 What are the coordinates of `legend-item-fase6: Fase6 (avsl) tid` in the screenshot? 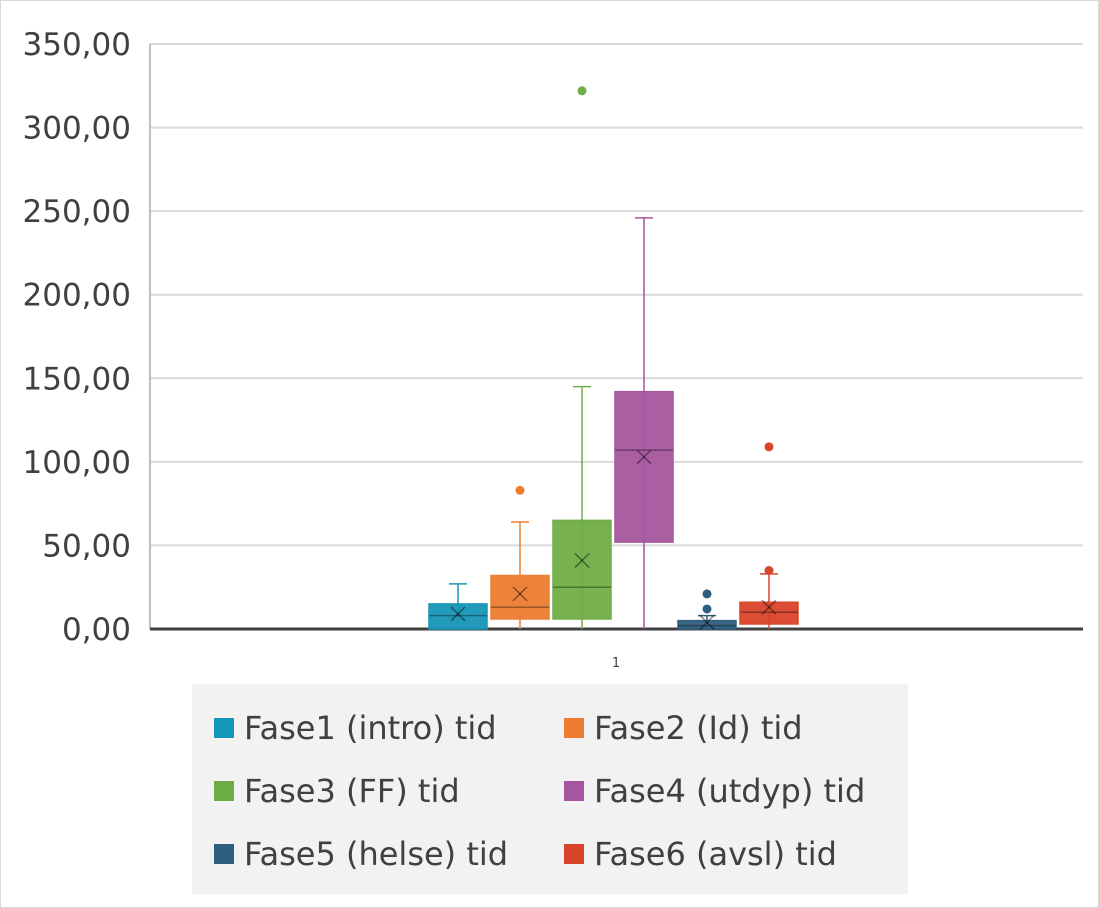 It's located at (700, 854).